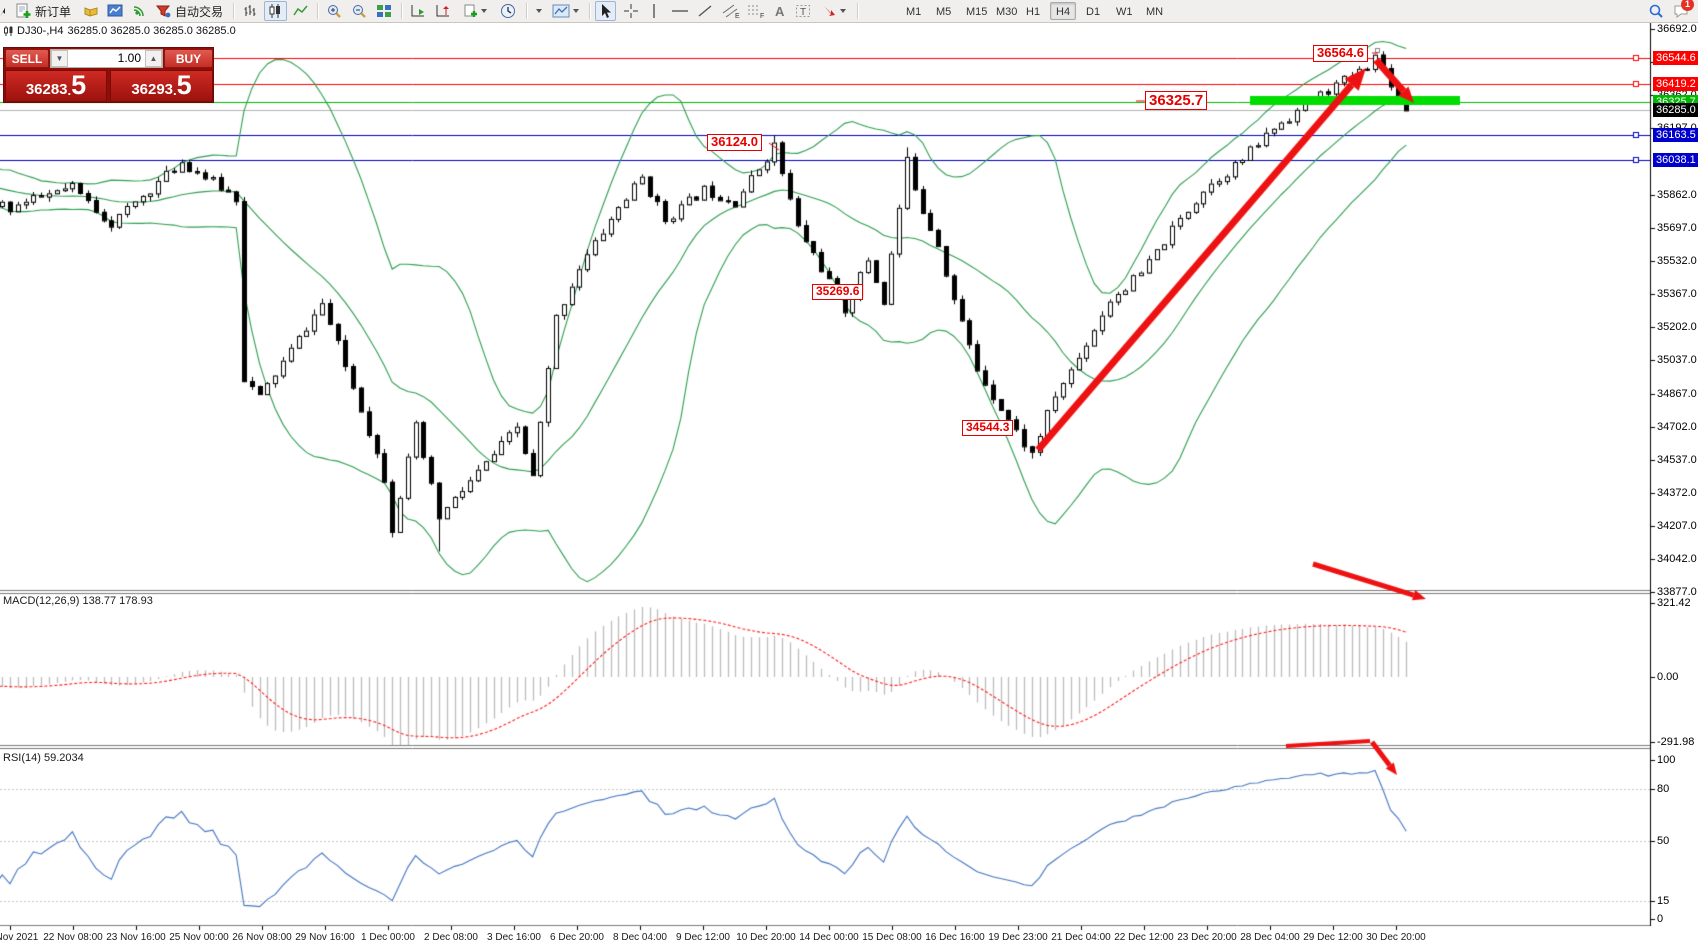  Describe the element at coordinates (40, 31) in the screenshot. I see `symbol-title: DJ30-,H4` at that location.